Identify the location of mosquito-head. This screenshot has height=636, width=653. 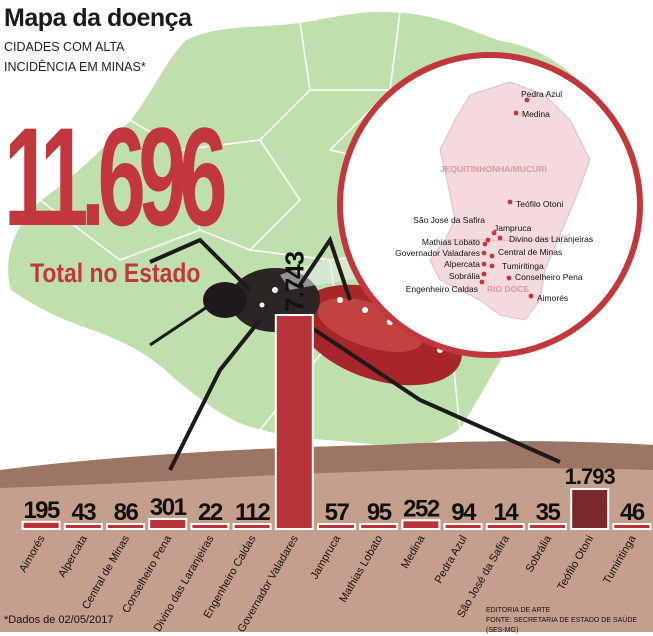
(225, 300).